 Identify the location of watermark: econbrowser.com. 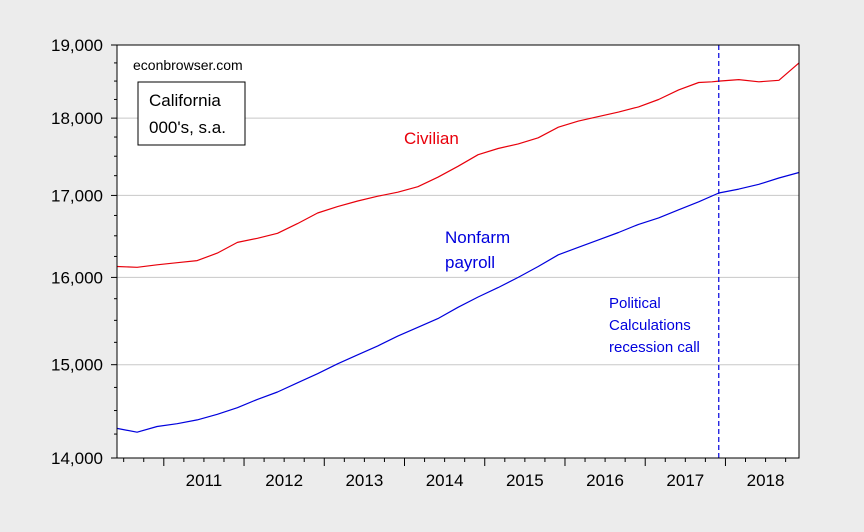
(188, 65).